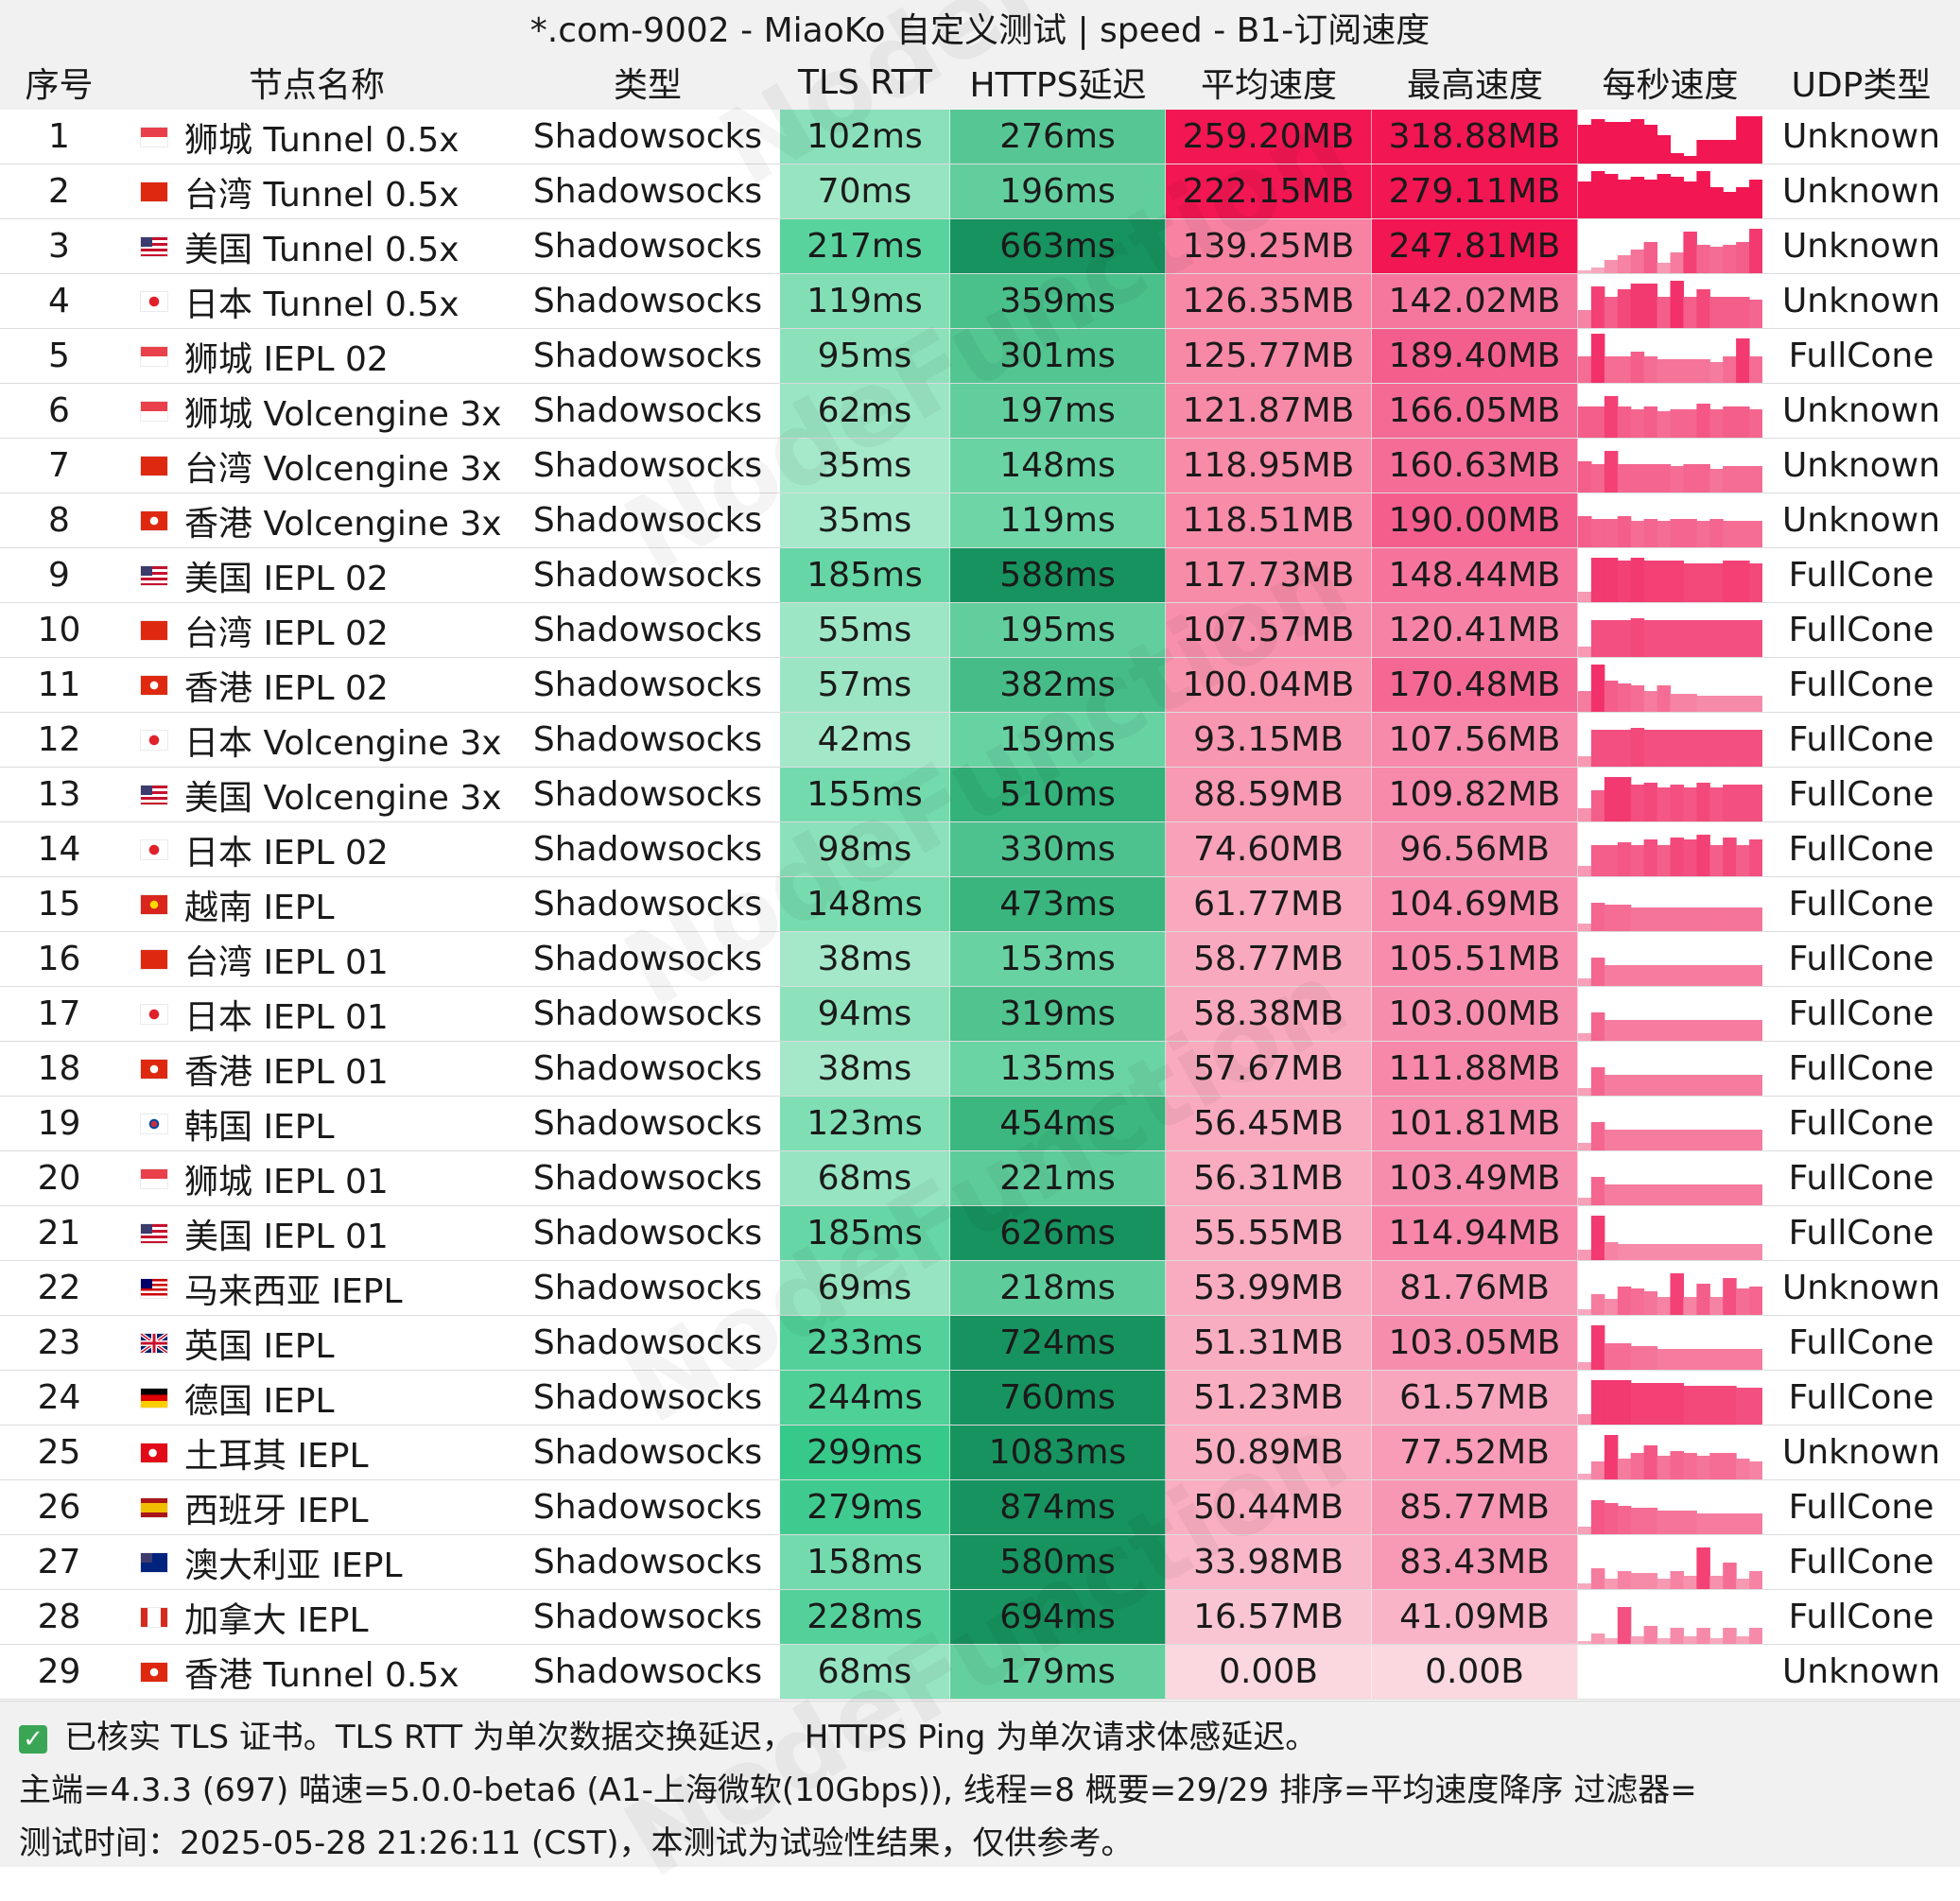 Image resolution: width=1960 pixels, height=1901 pixels. I want to click on col-header-name: 节点名称, so click(317, 86).